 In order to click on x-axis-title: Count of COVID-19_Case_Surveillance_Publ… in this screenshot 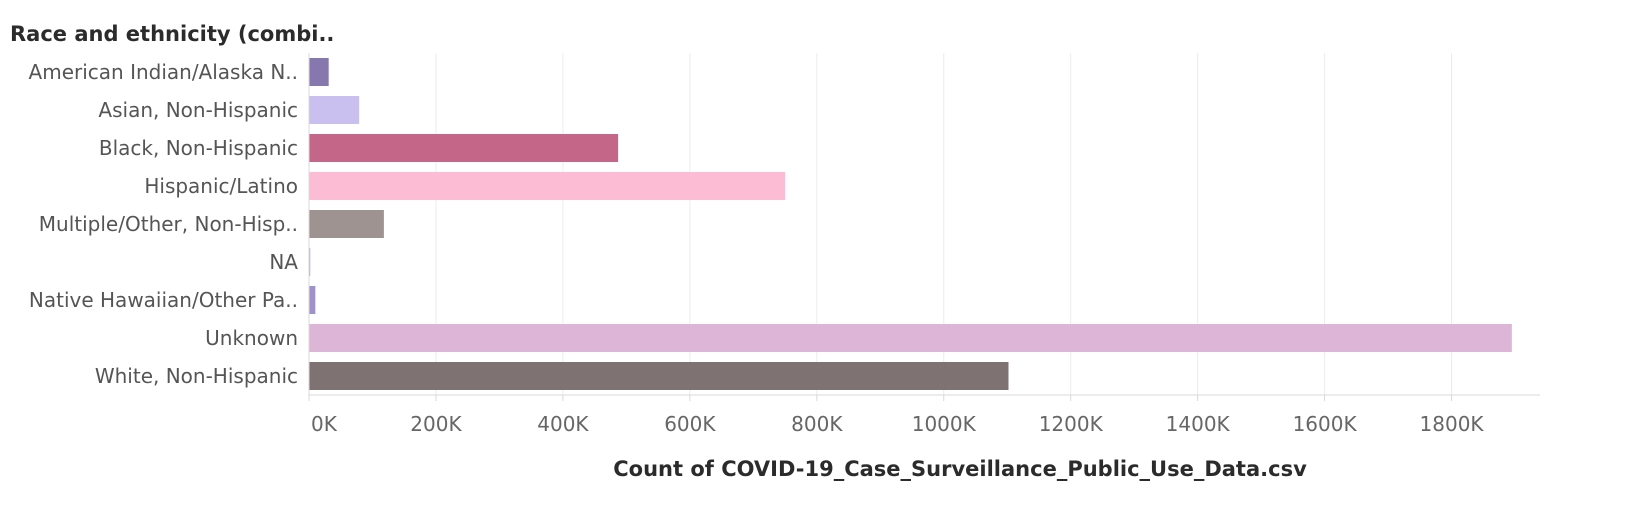, I will do `click(825, 469)`.